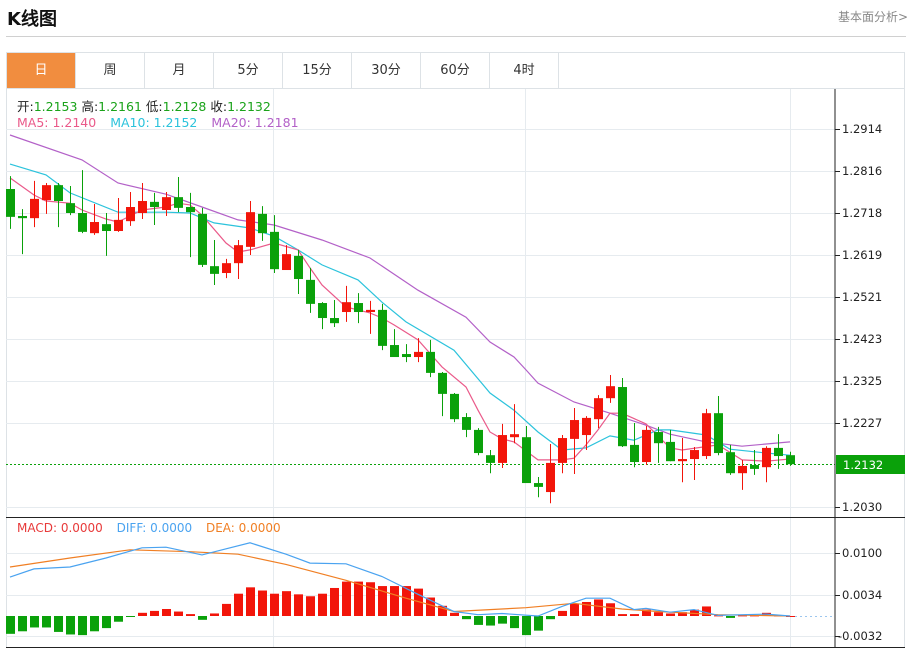  What do you see at coordinates (25, 106) in the screenshot?
I see `open-label: 开:` at bounding box center [25, 106].